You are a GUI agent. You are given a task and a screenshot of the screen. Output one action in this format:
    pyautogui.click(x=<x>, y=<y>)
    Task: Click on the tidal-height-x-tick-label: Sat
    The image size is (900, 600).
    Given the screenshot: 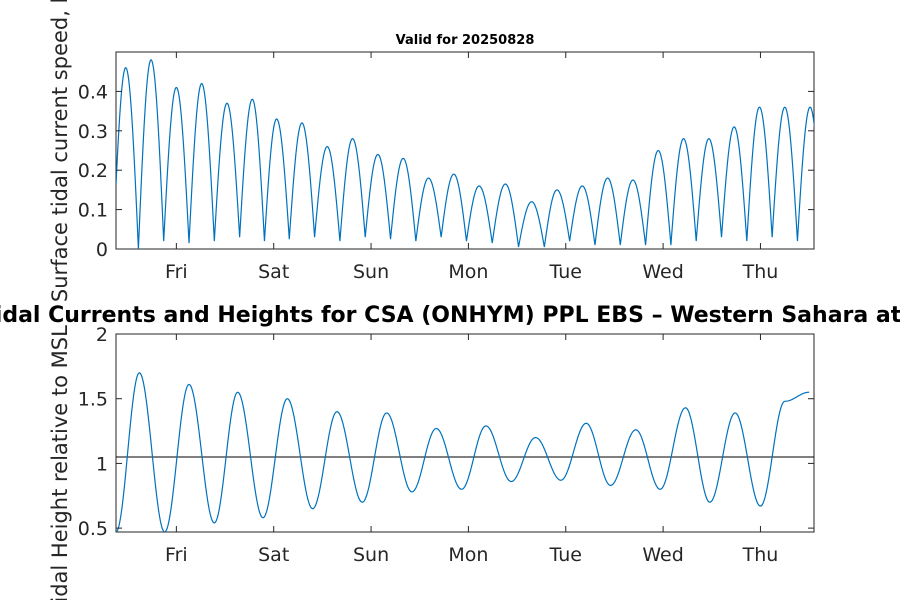 What is the action you would take?
    pyautogui.click(x=273, y=555)
    